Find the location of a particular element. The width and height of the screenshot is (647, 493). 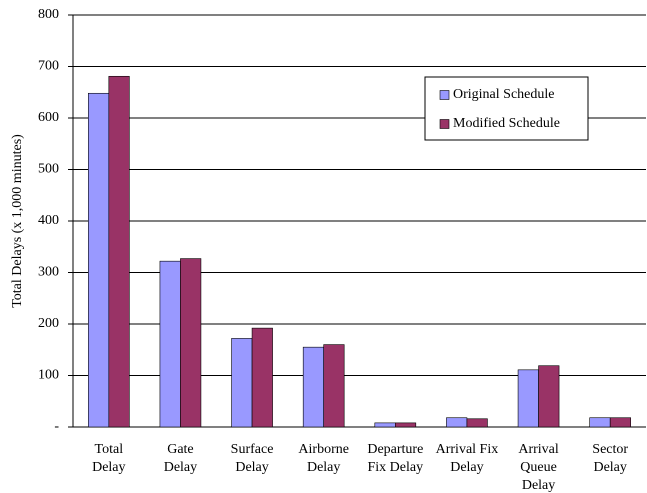

x-tick-label: Departure is located at coordinates (395, 449).